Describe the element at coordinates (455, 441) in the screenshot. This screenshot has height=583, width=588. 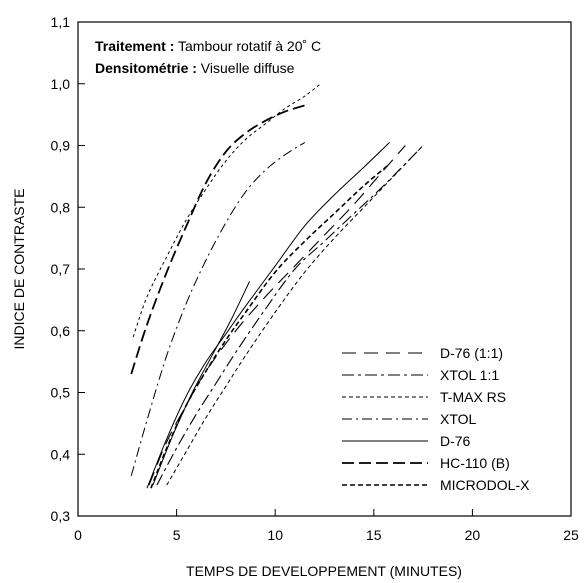
I see `legend-label: D-76` at that location.